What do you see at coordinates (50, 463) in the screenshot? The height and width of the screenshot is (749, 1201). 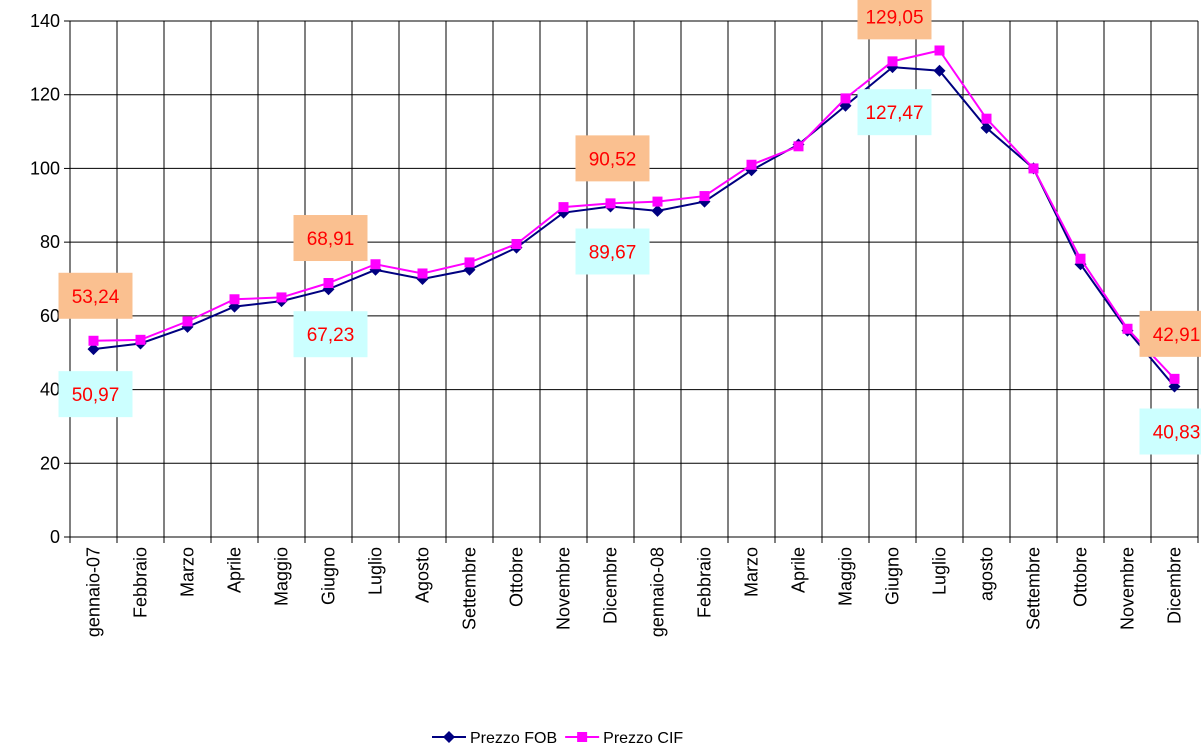 I see `y-tick-label: 20` at bounding box center [50, 463].